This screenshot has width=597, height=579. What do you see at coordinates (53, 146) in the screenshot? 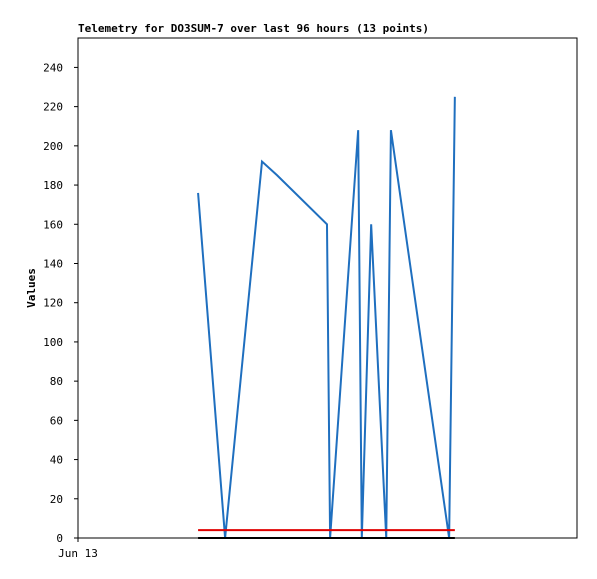
I see `y-tick-label: 200` at bounding box center [53, 146].